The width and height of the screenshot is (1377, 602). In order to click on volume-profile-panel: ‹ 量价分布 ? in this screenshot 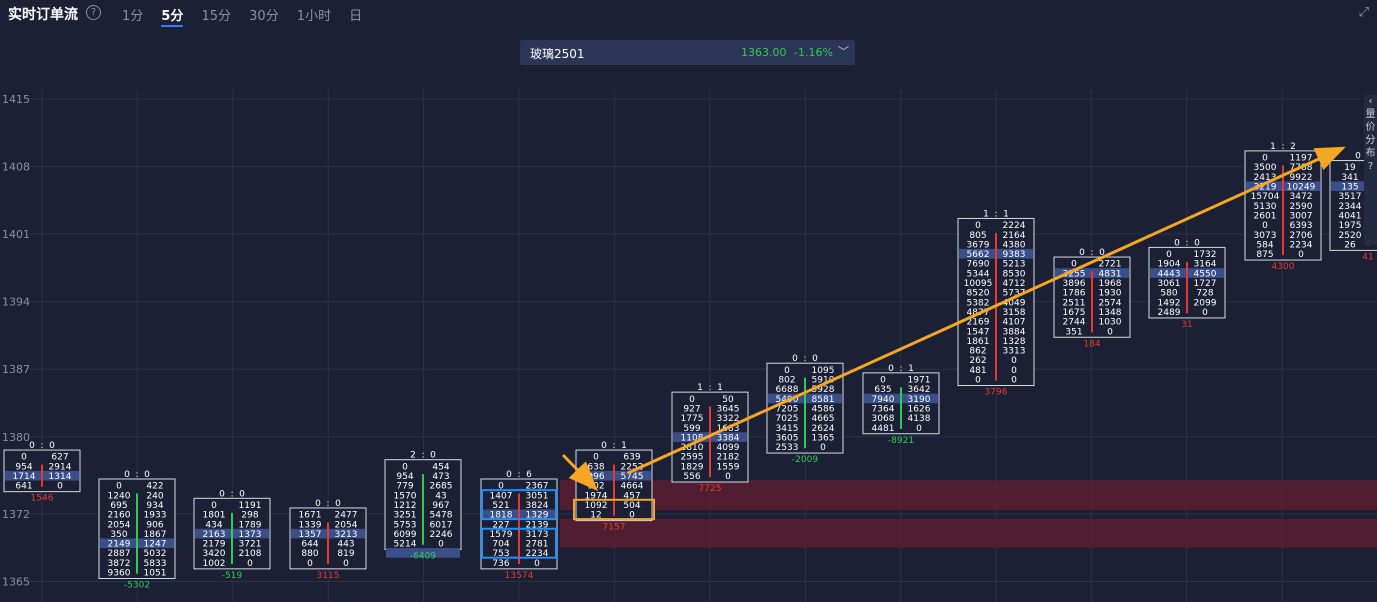, I will do `click(1370, 170)`.